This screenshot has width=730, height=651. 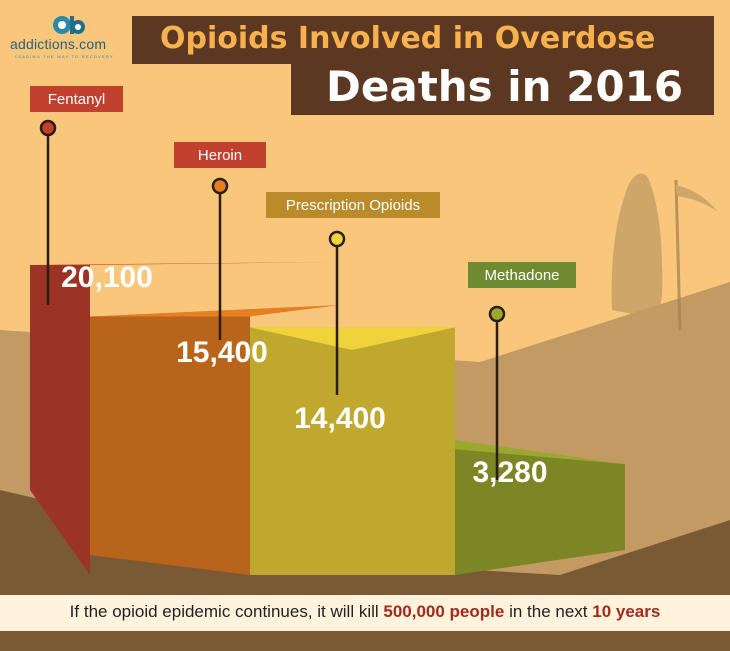 I want to click on value-label-methadone: 3,280, so click(x=509, y=472).